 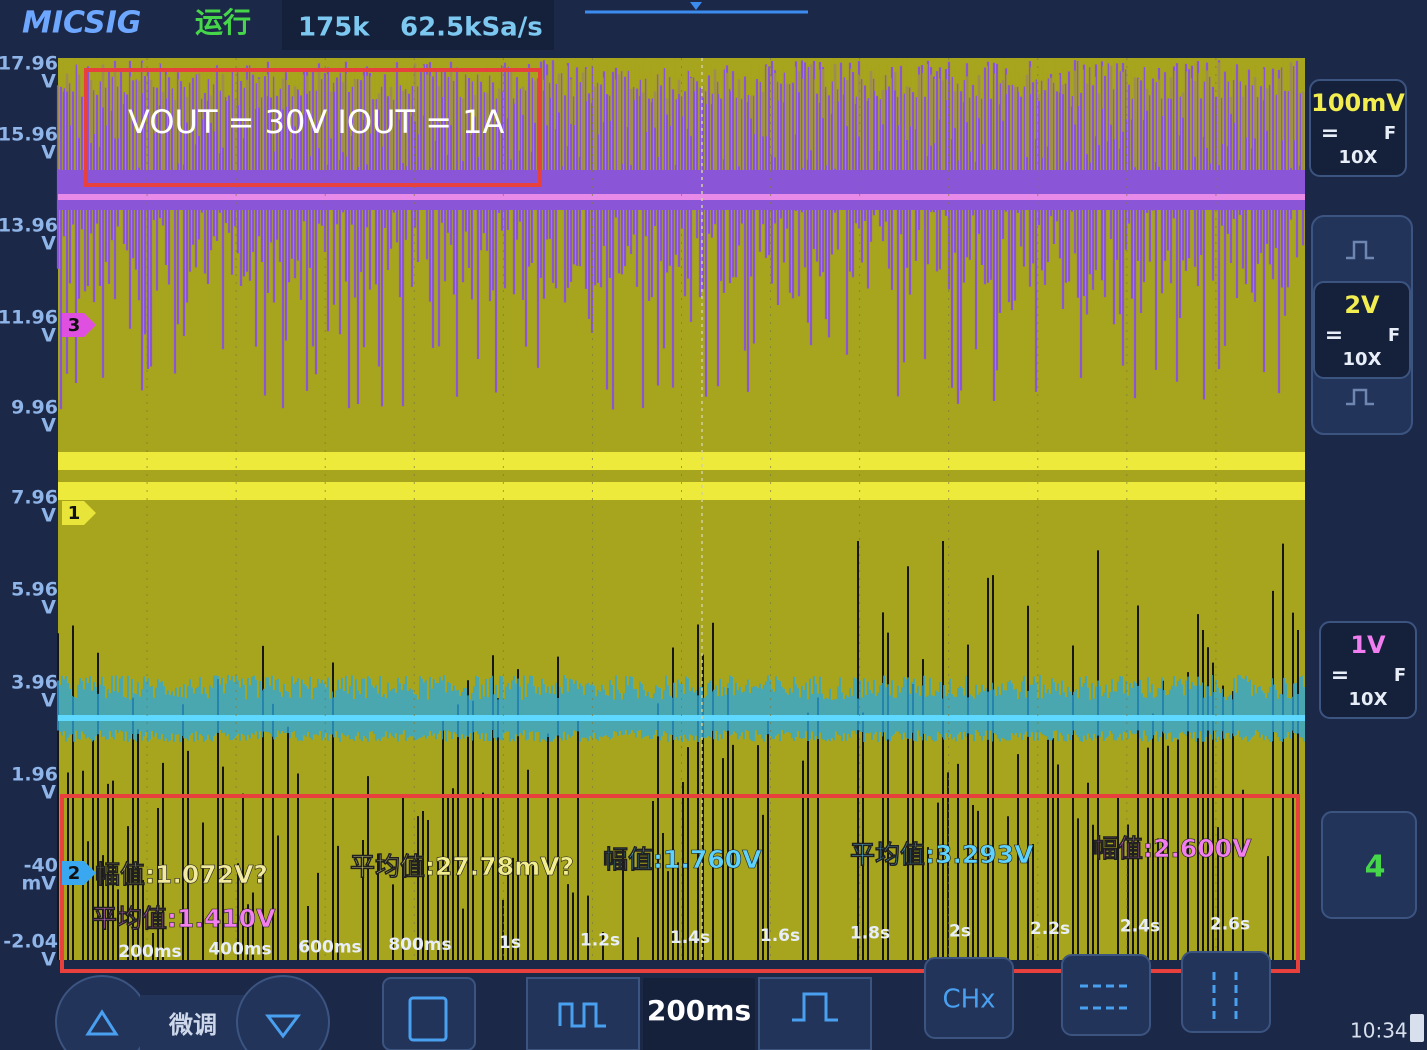 What do you see at coordinates (34, 498) in the screenshot?
I see `y-scale-value: 7.96` at bounding box center [34, 498].